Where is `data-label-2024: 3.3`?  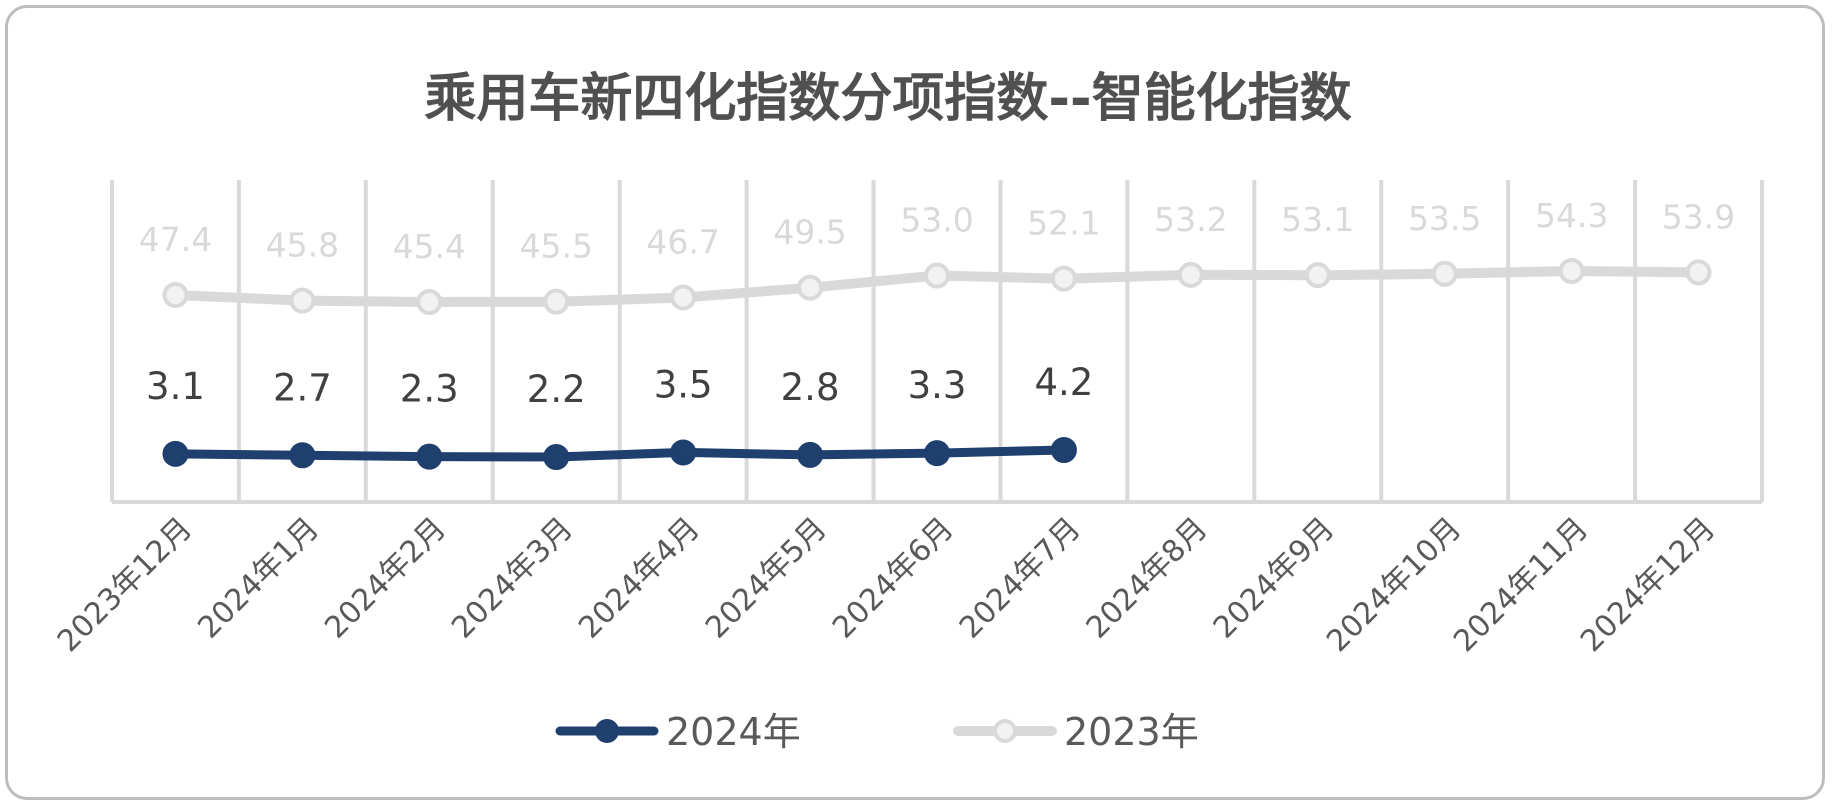 data-label-2024: 3.3 is located at coordinates (937, 385).